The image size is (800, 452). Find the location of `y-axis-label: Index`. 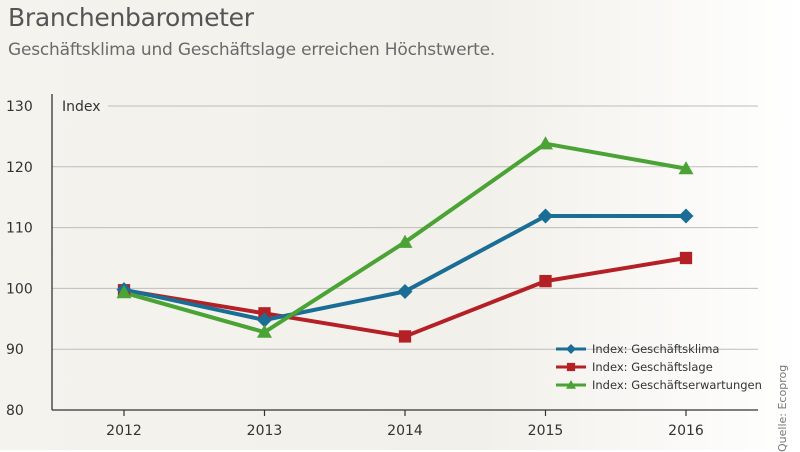

y-axis-label: Index is located at coordinates (81, 107).